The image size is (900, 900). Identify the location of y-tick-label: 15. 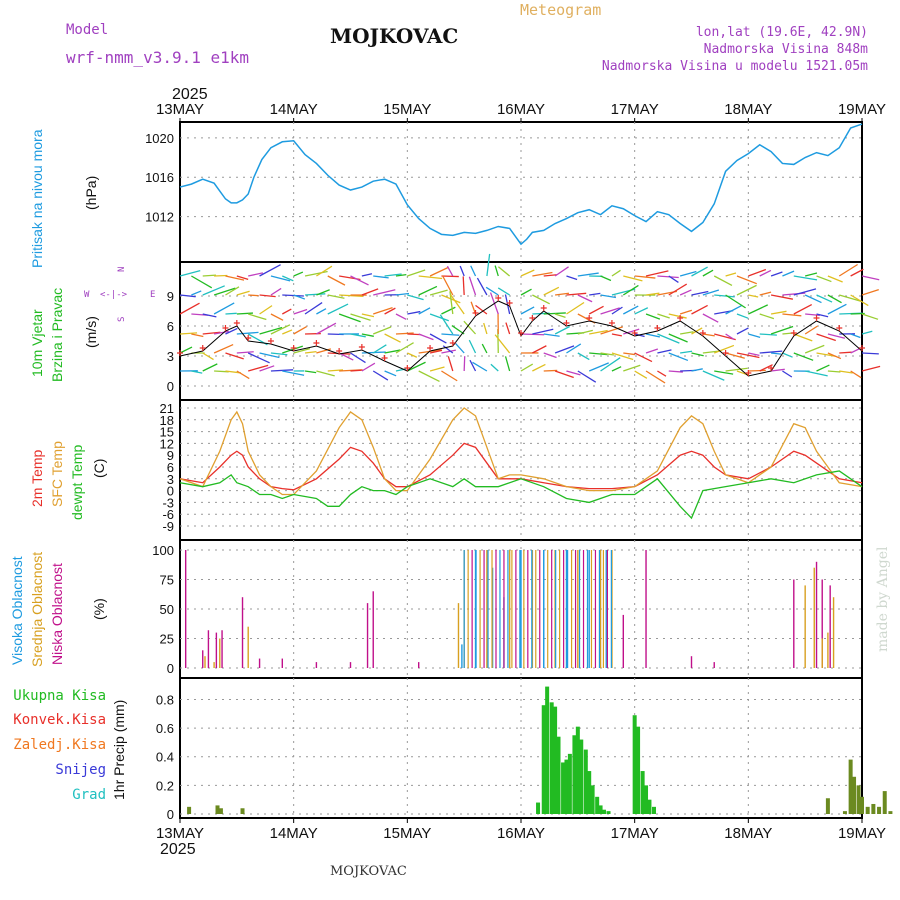
(167, 432).